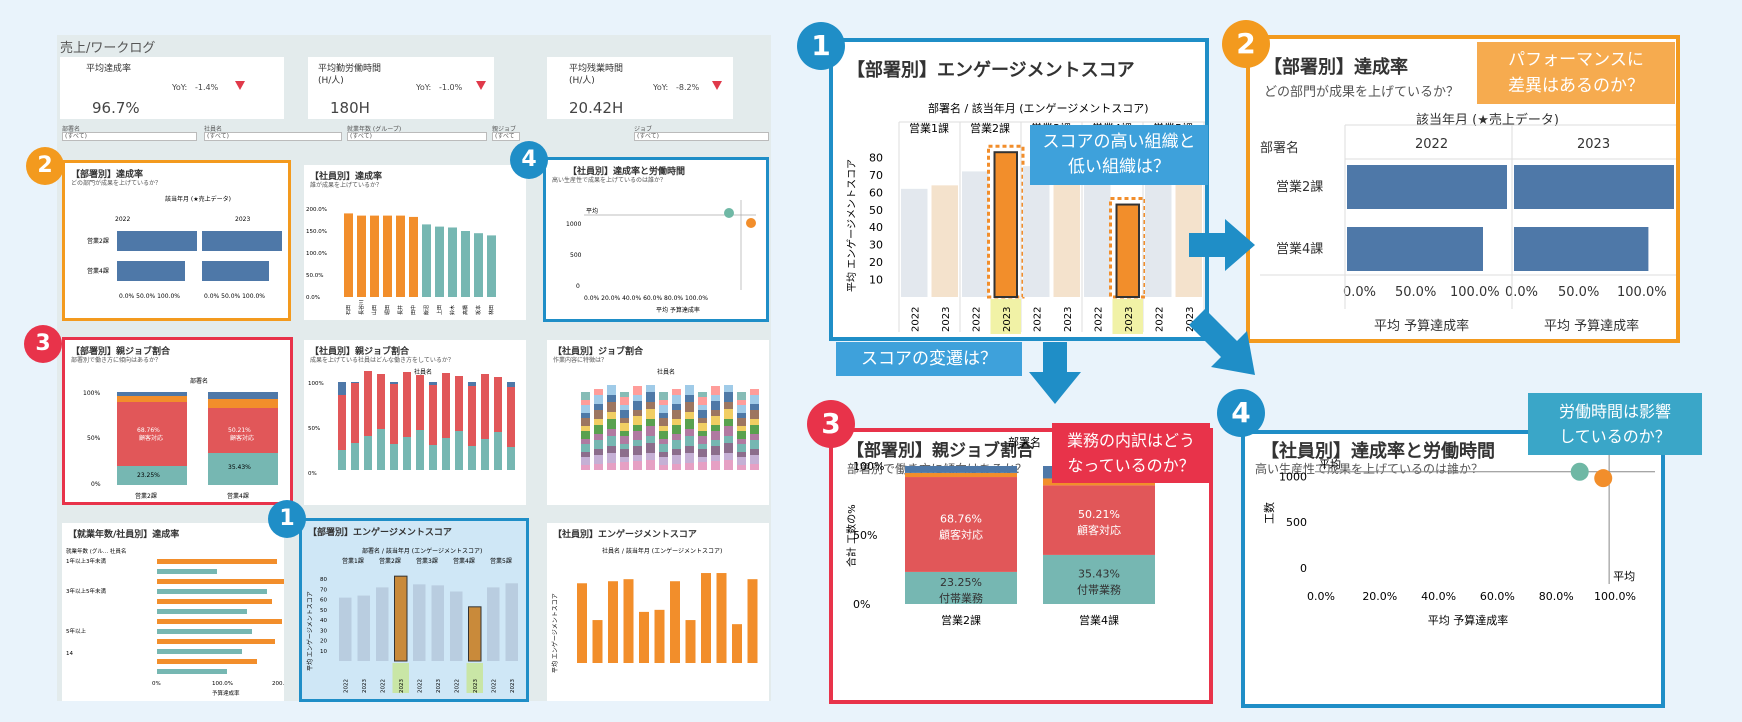 The width and height of the screenshot is (1742, 722). What do you see at coordinates (439, 310) in the screenshot?
I see `name-label: 上田` at bounding box center [439, 310].